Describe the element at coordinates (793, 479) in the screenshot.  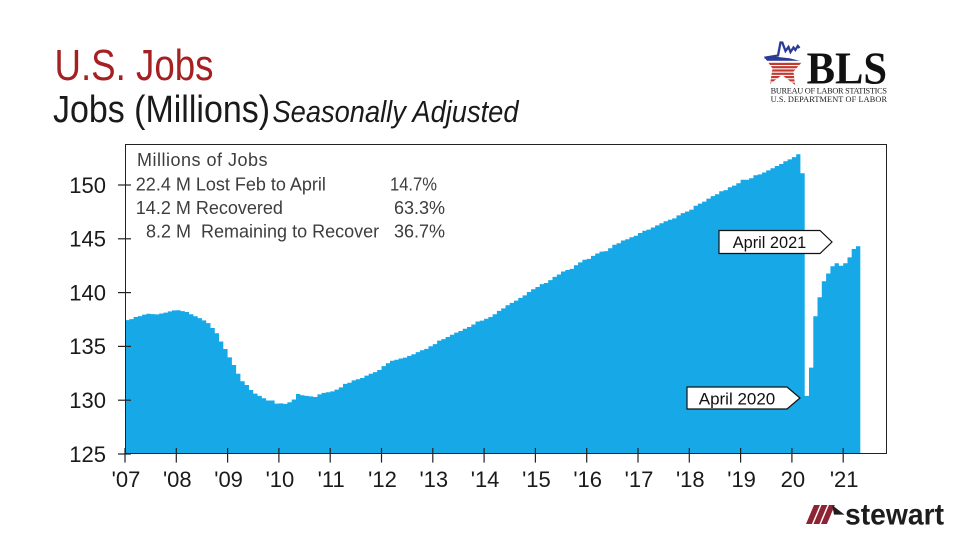
I see `svg-text: 20` at that location.